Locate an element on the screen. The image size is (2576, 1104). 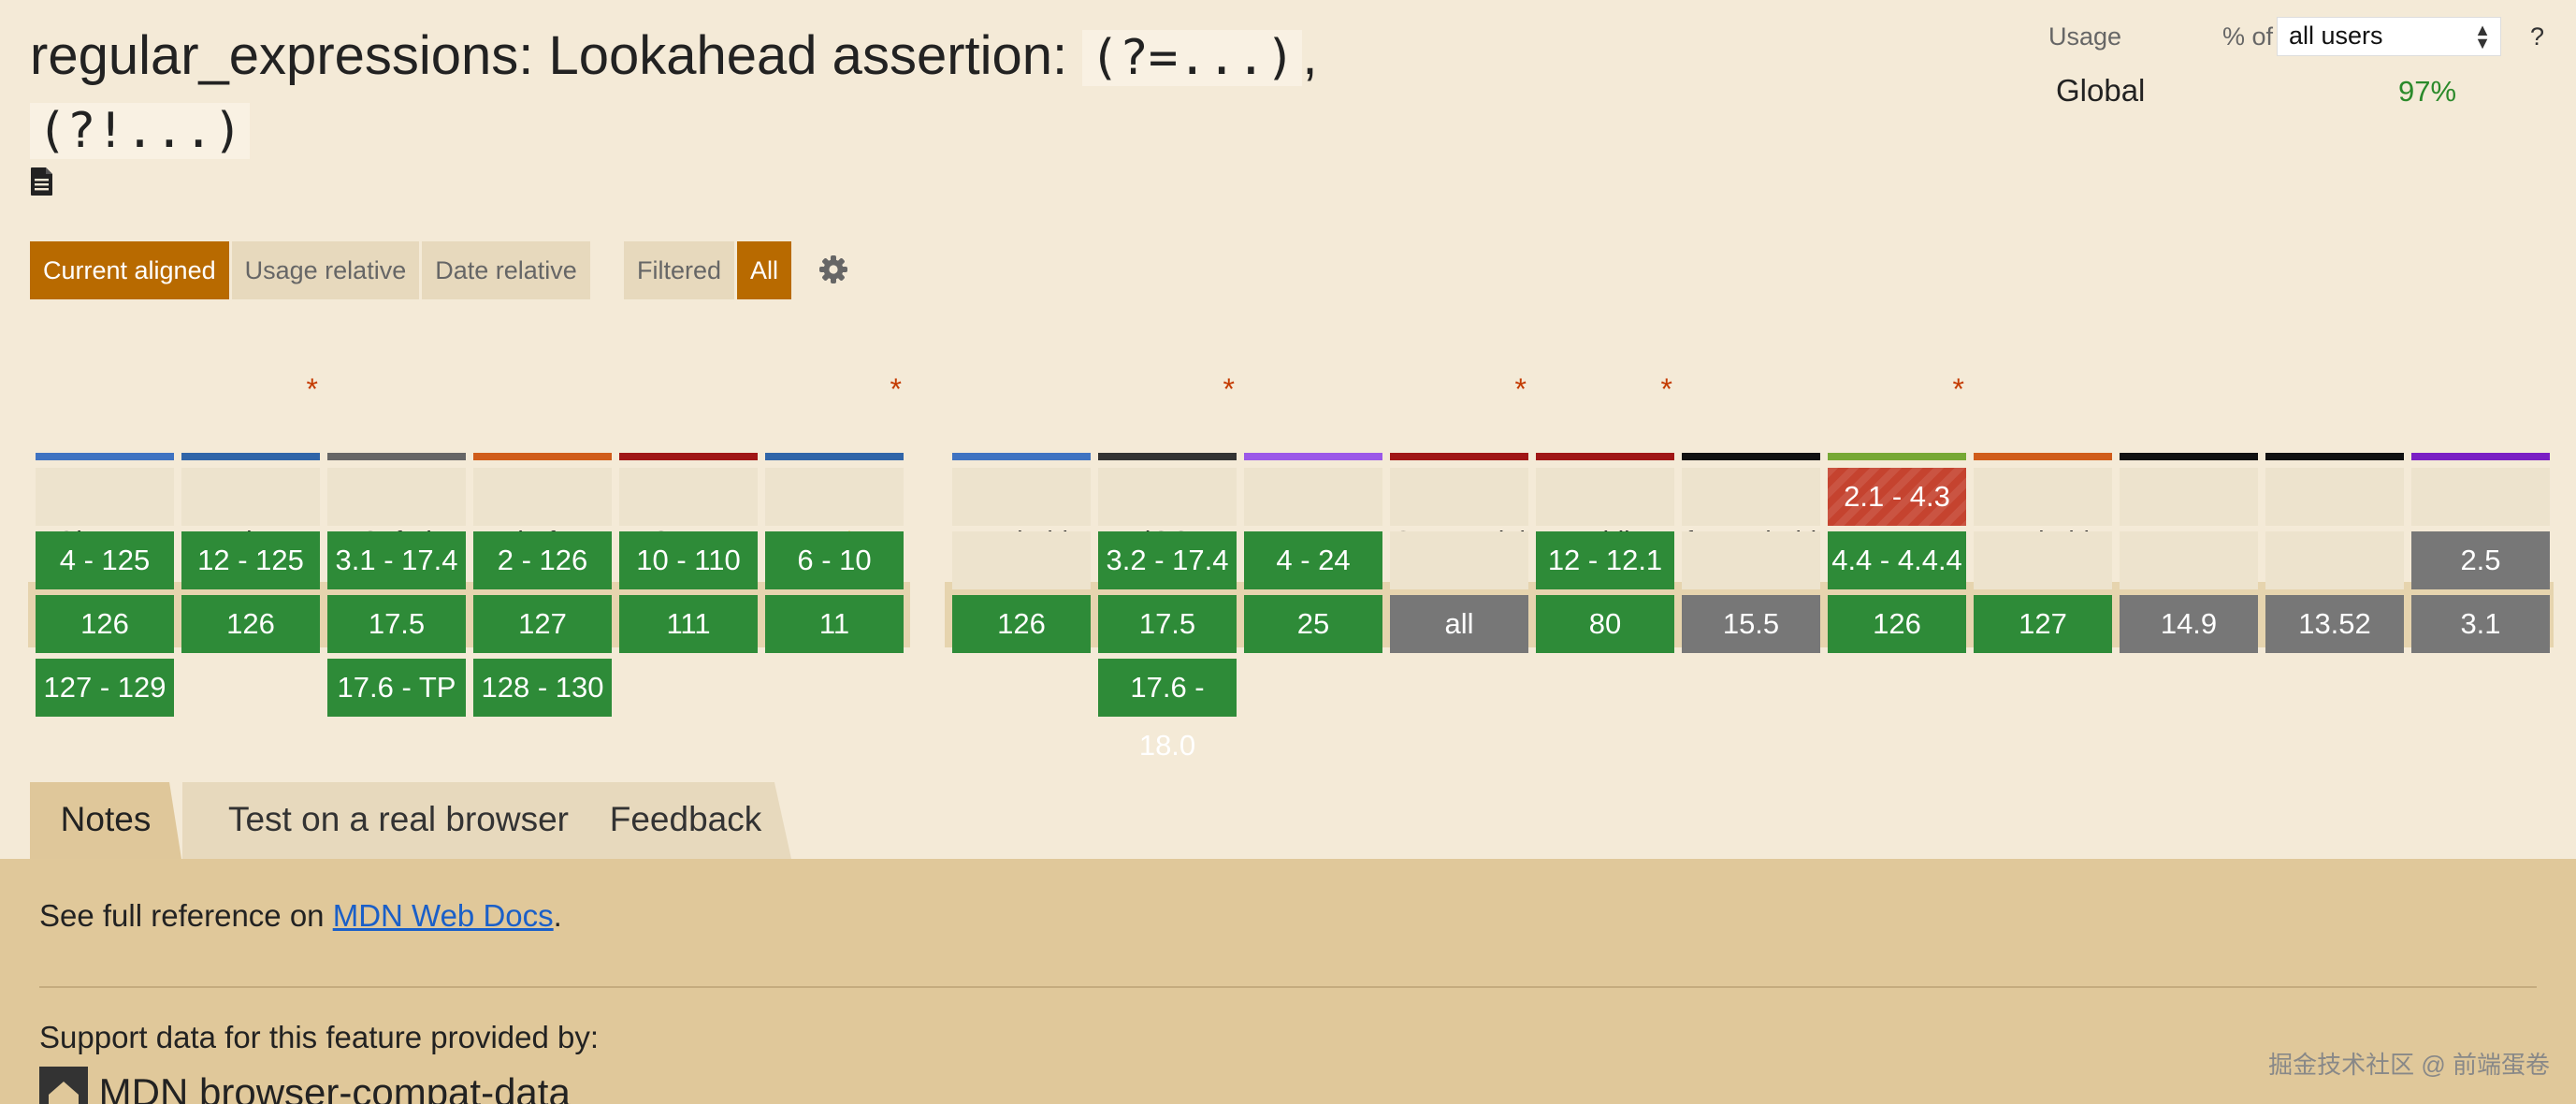
support-cell: 2.1 - 4.3 is located at coordinates (1897, 497).